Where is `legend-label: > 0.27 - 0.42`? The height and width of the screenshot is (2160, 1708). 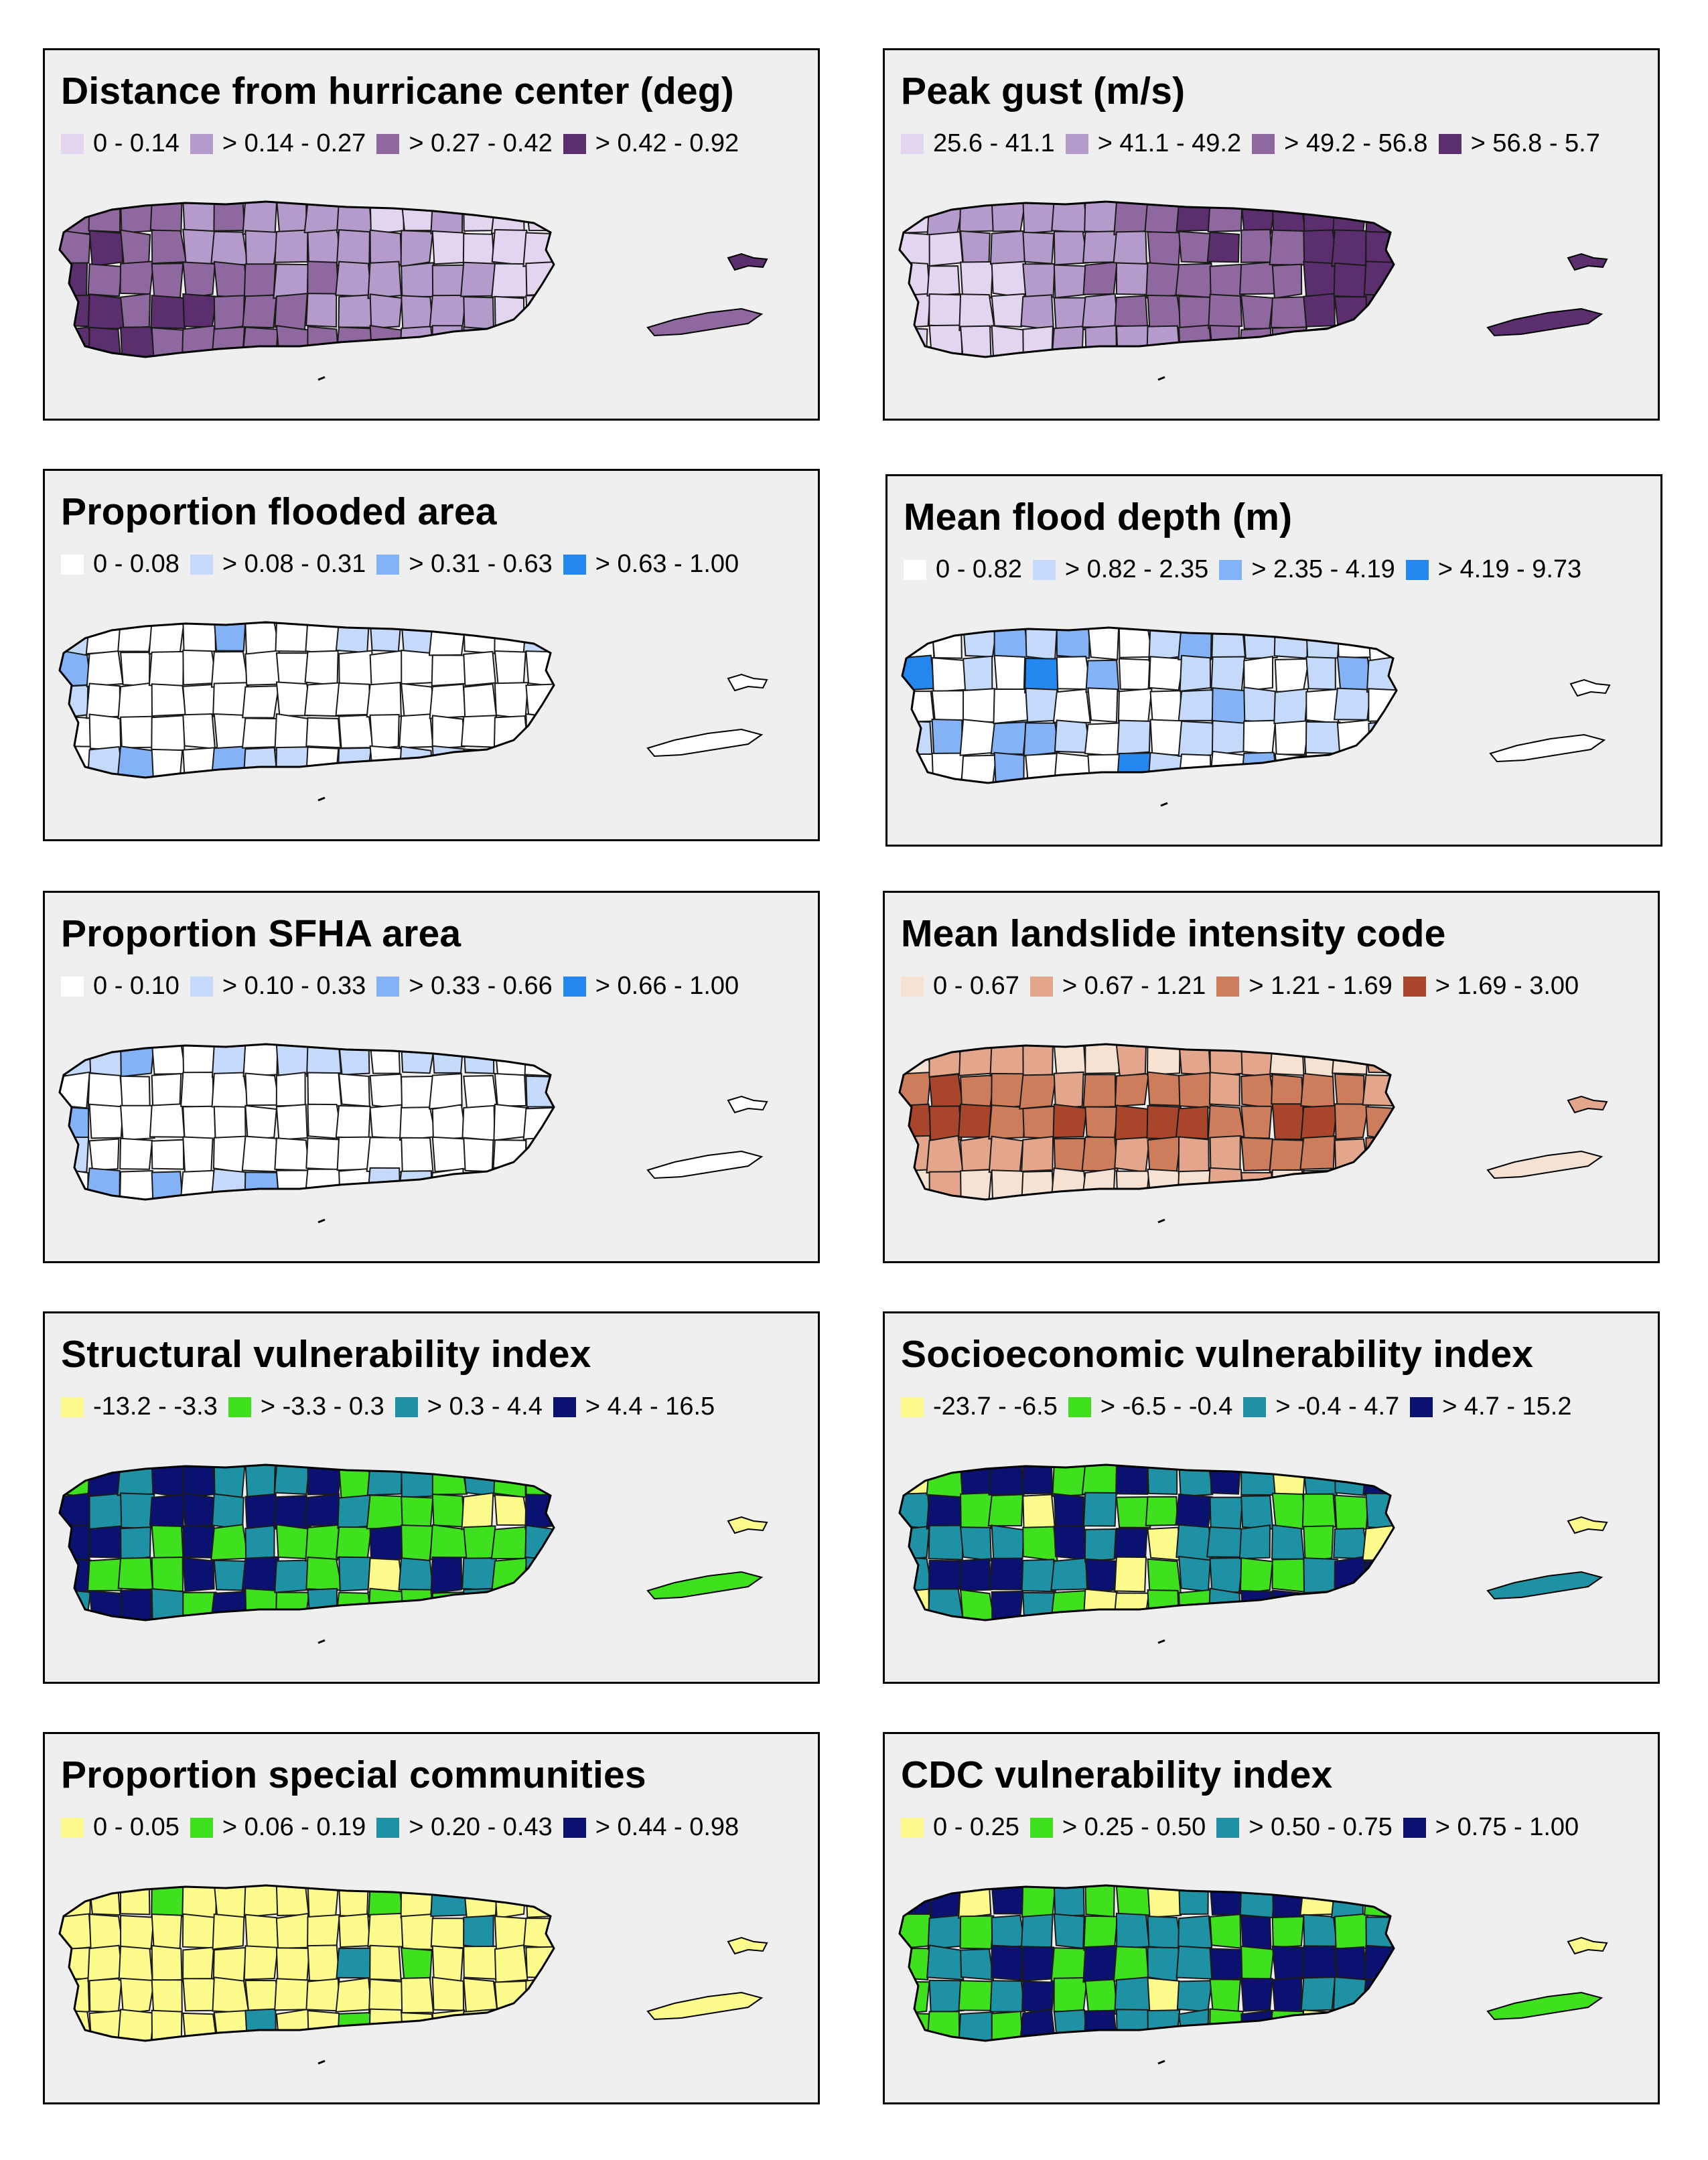
legend-label: > 0.27 - 0.42 is located at coordinates (481, 143).